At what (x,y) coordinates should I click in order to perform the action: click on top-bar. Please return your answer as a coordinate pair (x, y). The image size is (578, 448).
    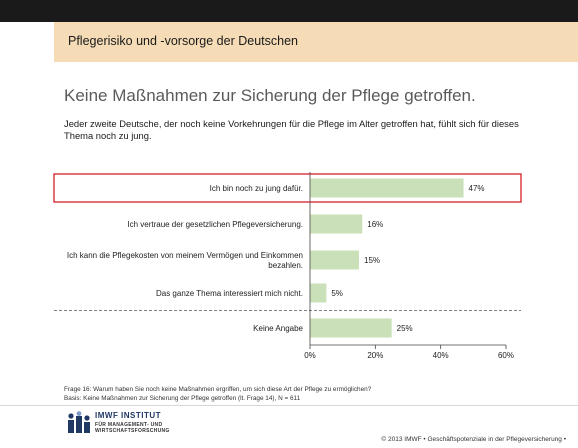
    Looking at the image, I should click on (289, 11).